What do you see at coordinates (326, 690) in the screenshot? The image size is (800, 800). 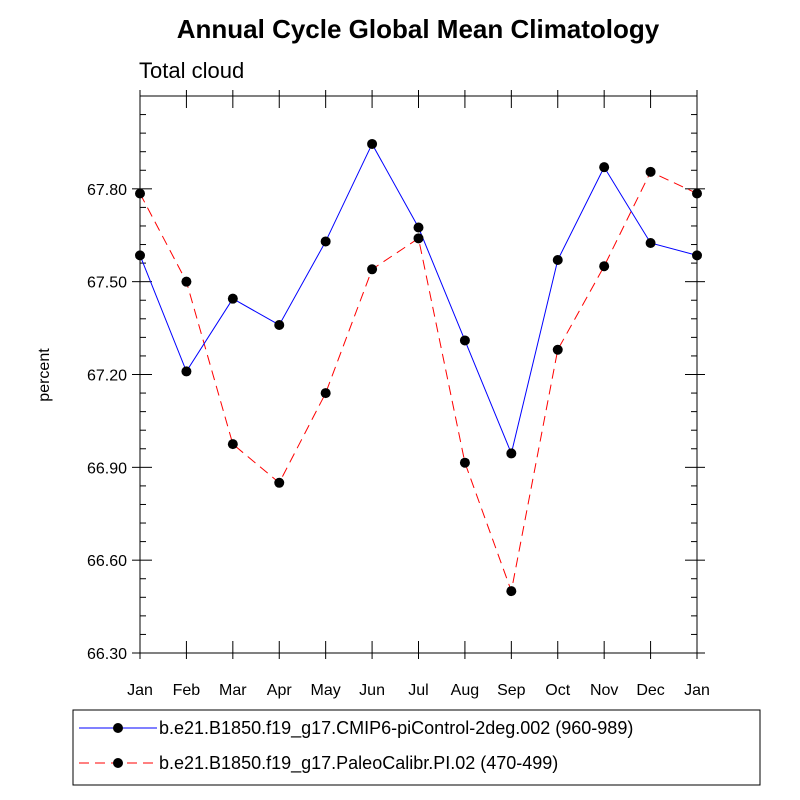 I see `x-tick-label: May` at bounding box center [326, 690].